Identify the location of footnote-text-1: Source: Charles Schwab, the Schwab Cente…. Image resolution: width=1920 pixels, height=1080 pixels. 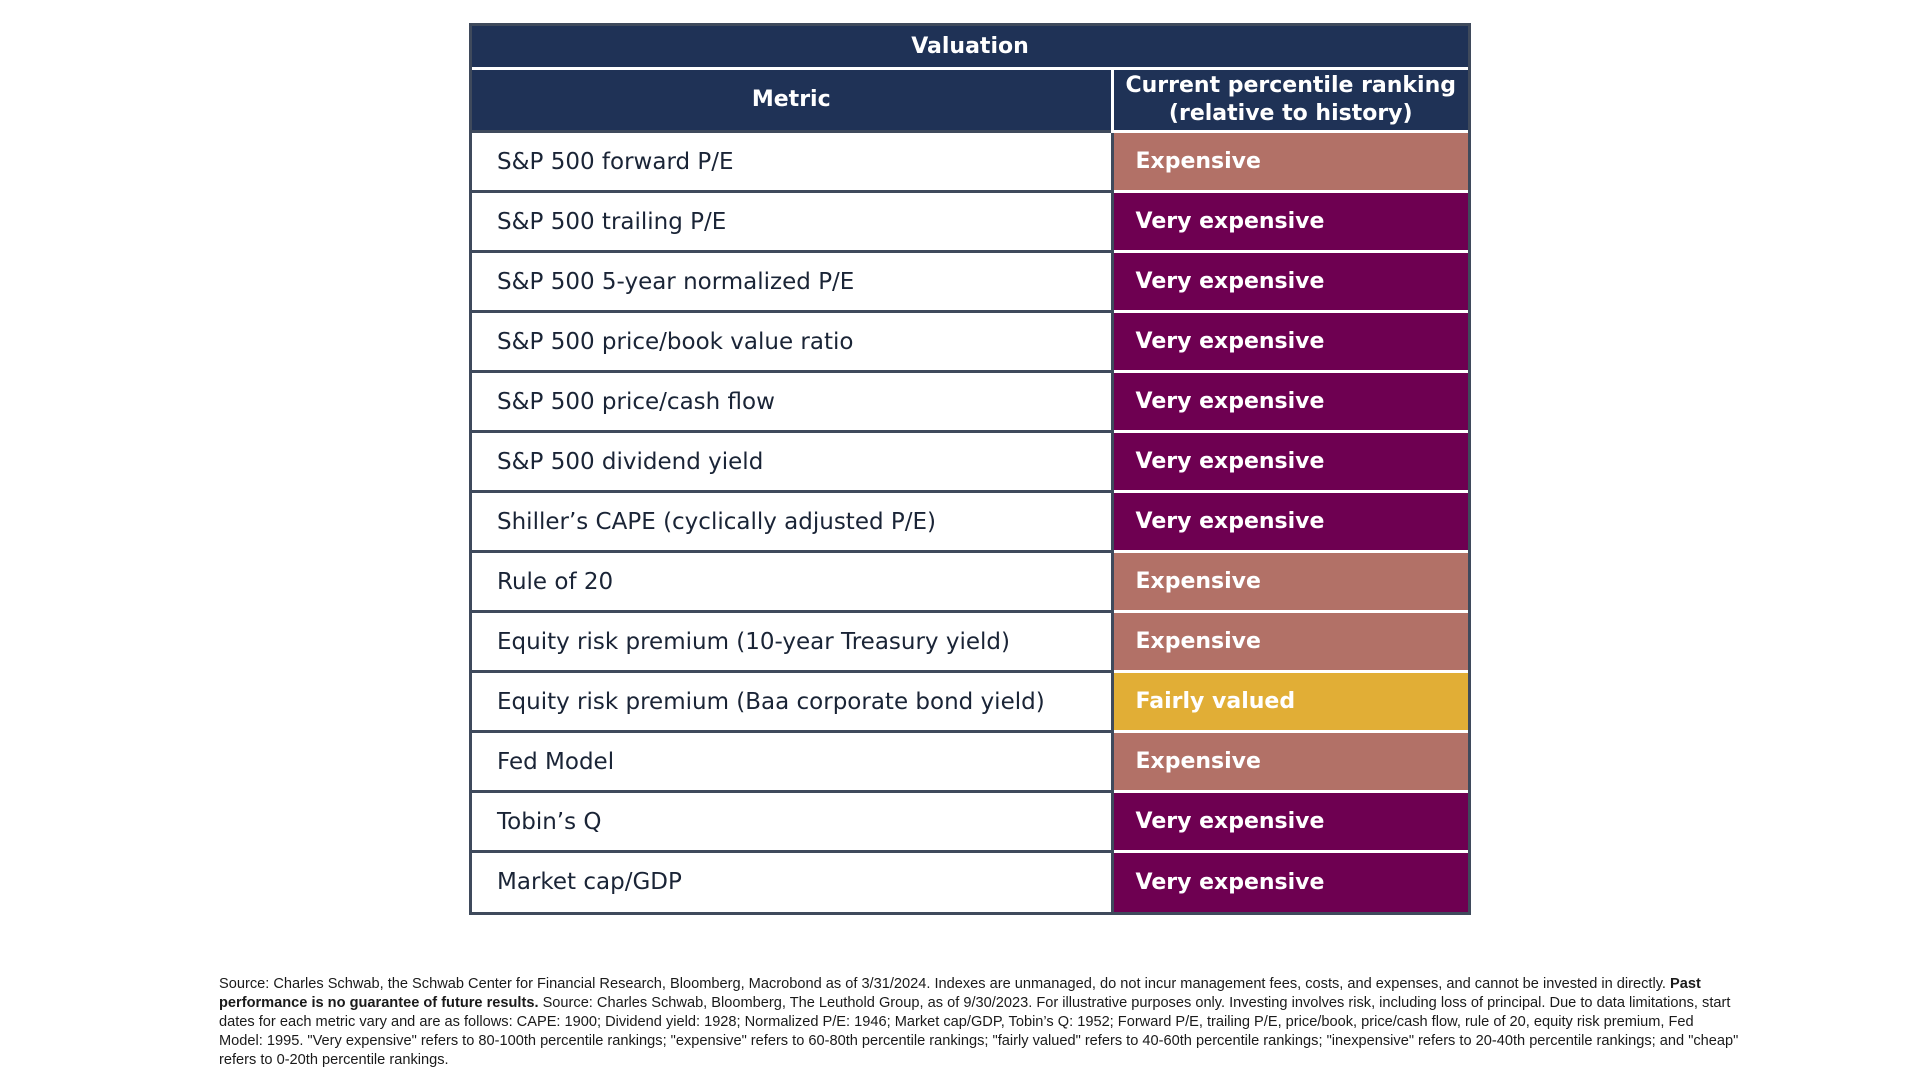
(945, 984).